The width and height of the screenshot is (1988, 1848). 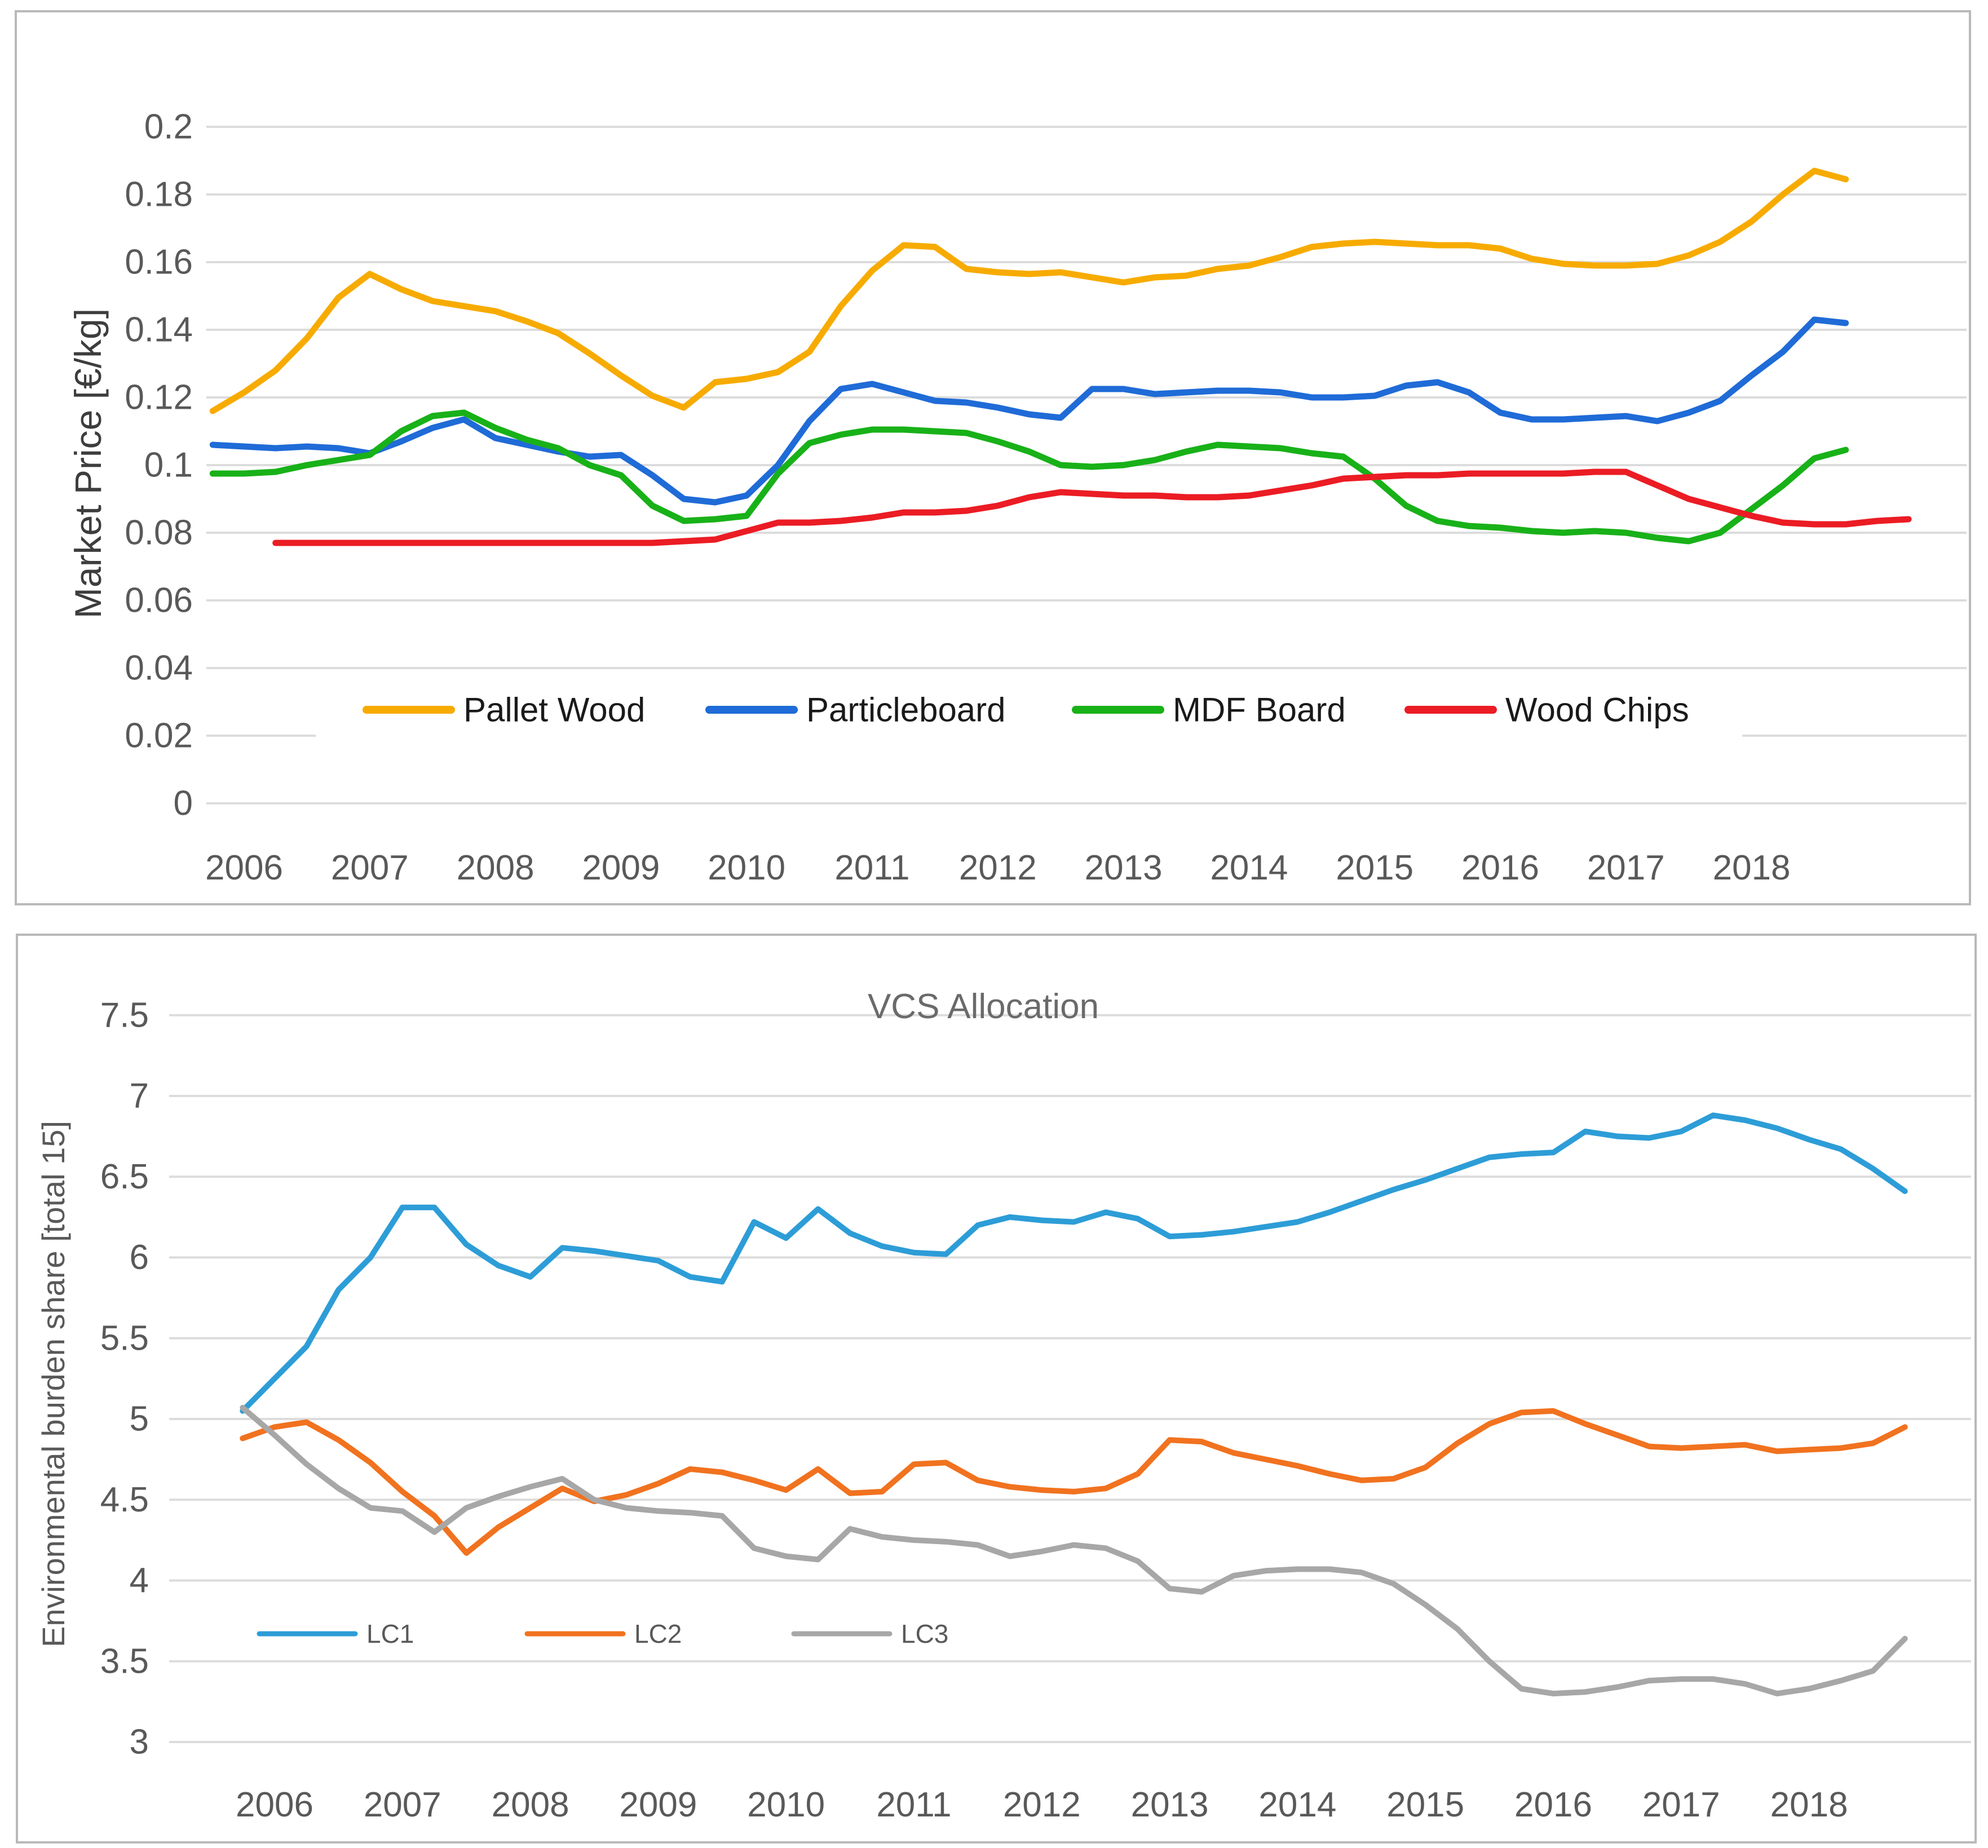 What do you see at coordinates (658, 1633) in the screenshot?
I see `legend-label-lc2: LC2` at bounding box center [658, 1633].